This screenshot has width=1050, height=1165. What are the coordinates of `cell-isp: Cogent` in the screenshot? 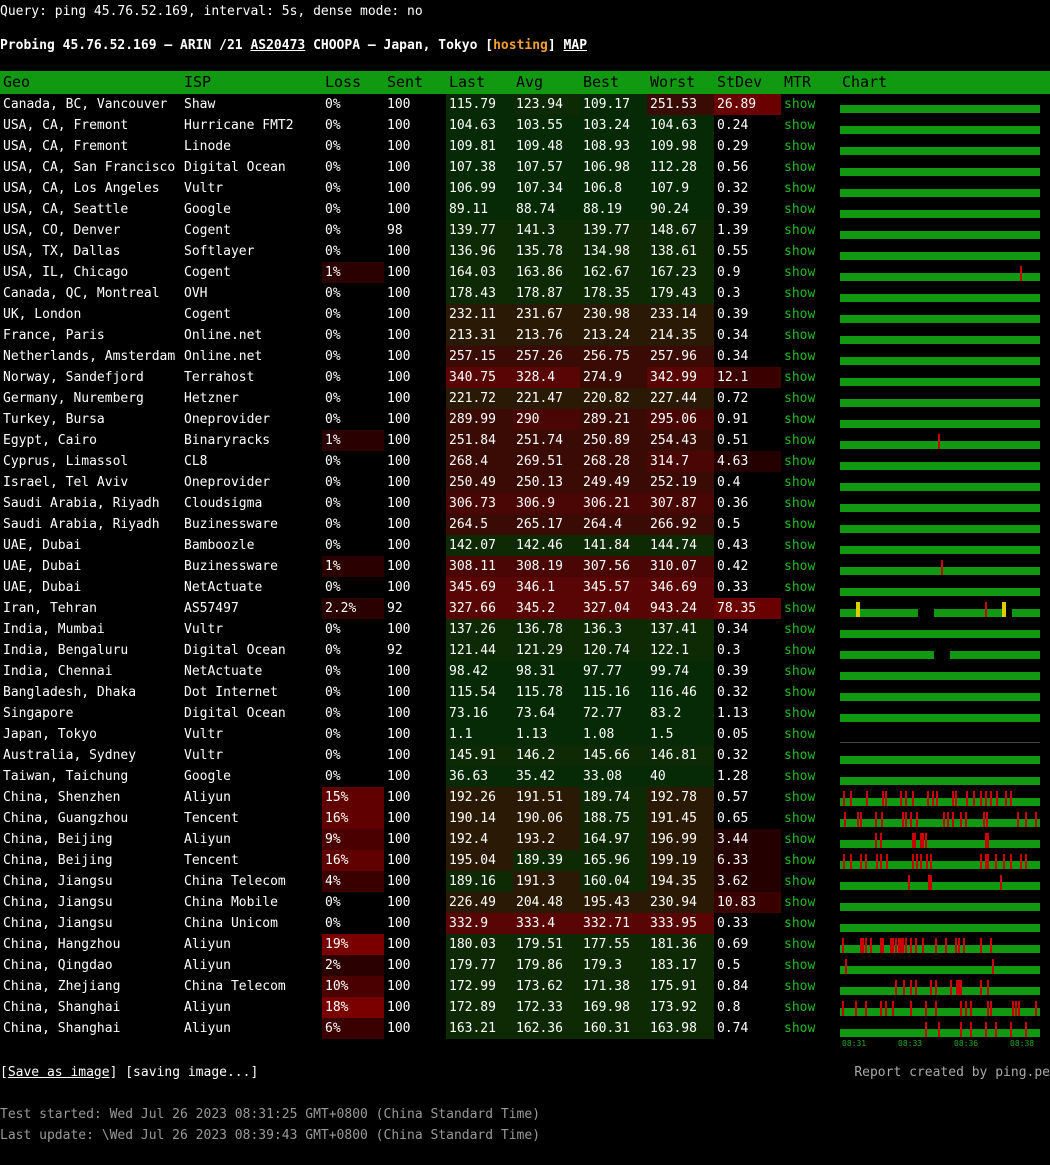 It's located at (207, 230).